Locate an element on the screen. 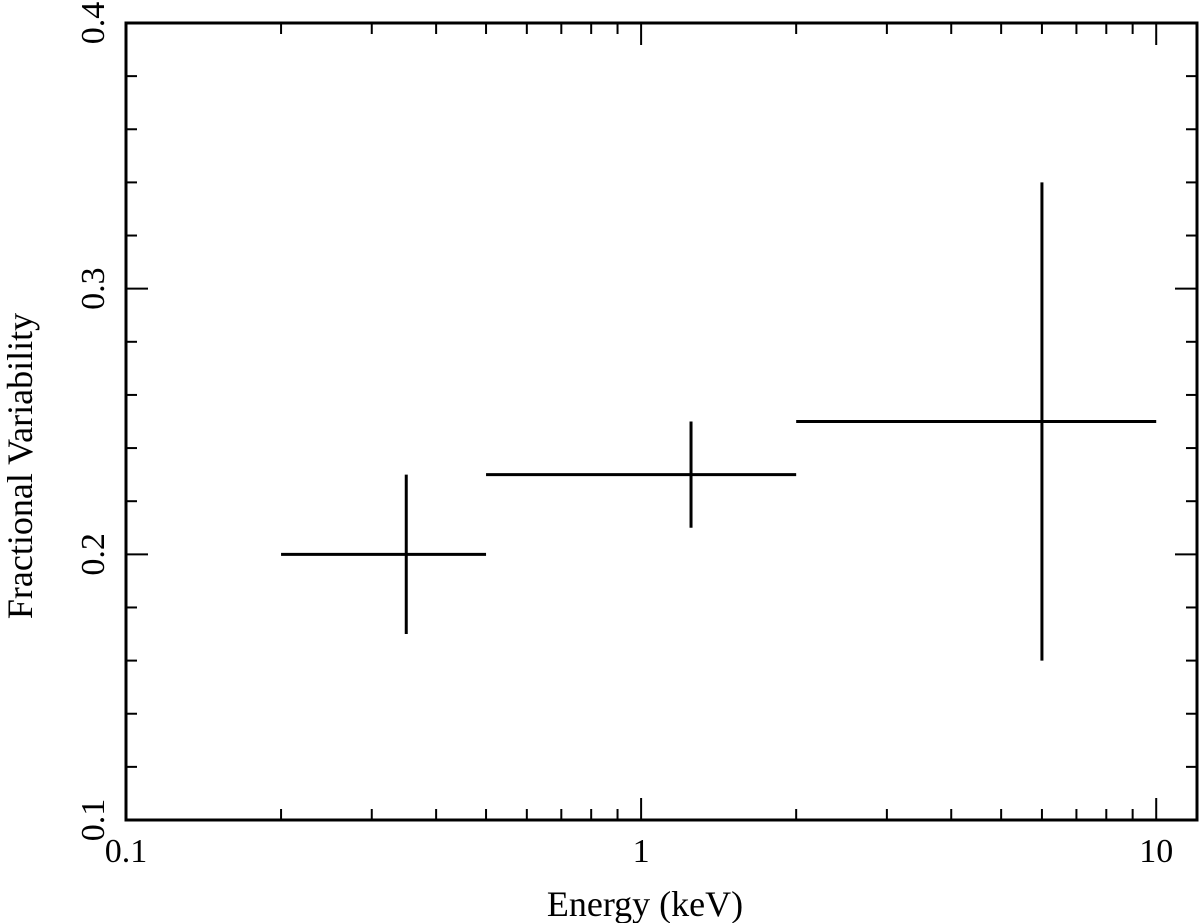 This screenshot has height=923, width=1200. x-tick-label: 10 is located at coordinates (1156, 851).